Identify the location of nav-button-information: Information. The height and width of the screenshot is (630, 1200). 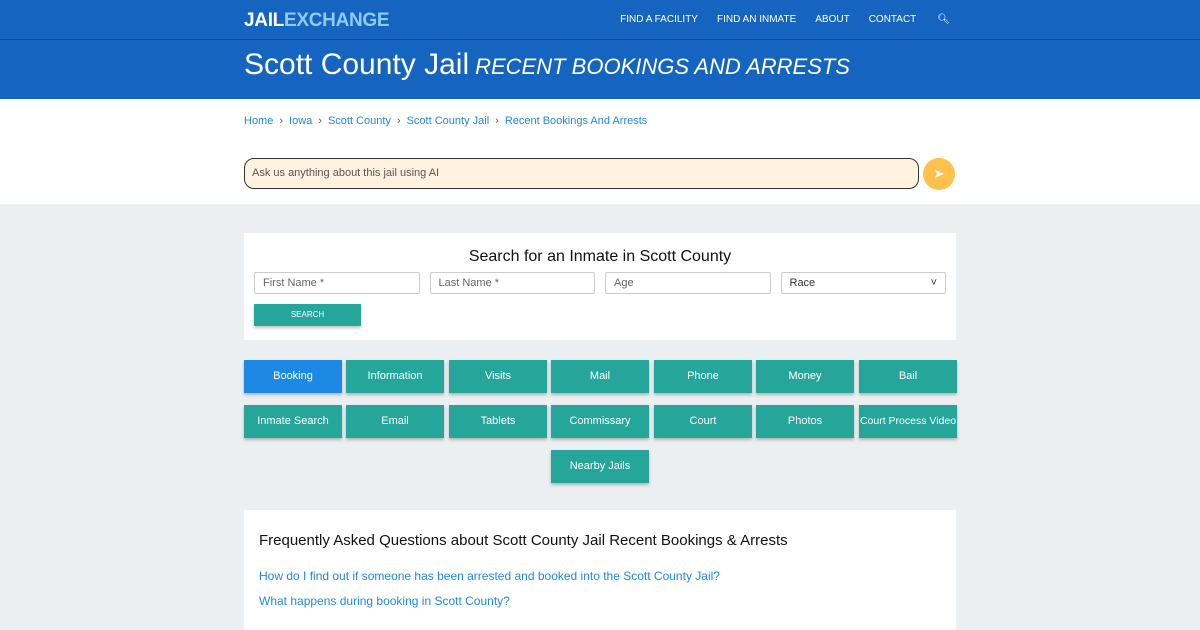
(395, 376).